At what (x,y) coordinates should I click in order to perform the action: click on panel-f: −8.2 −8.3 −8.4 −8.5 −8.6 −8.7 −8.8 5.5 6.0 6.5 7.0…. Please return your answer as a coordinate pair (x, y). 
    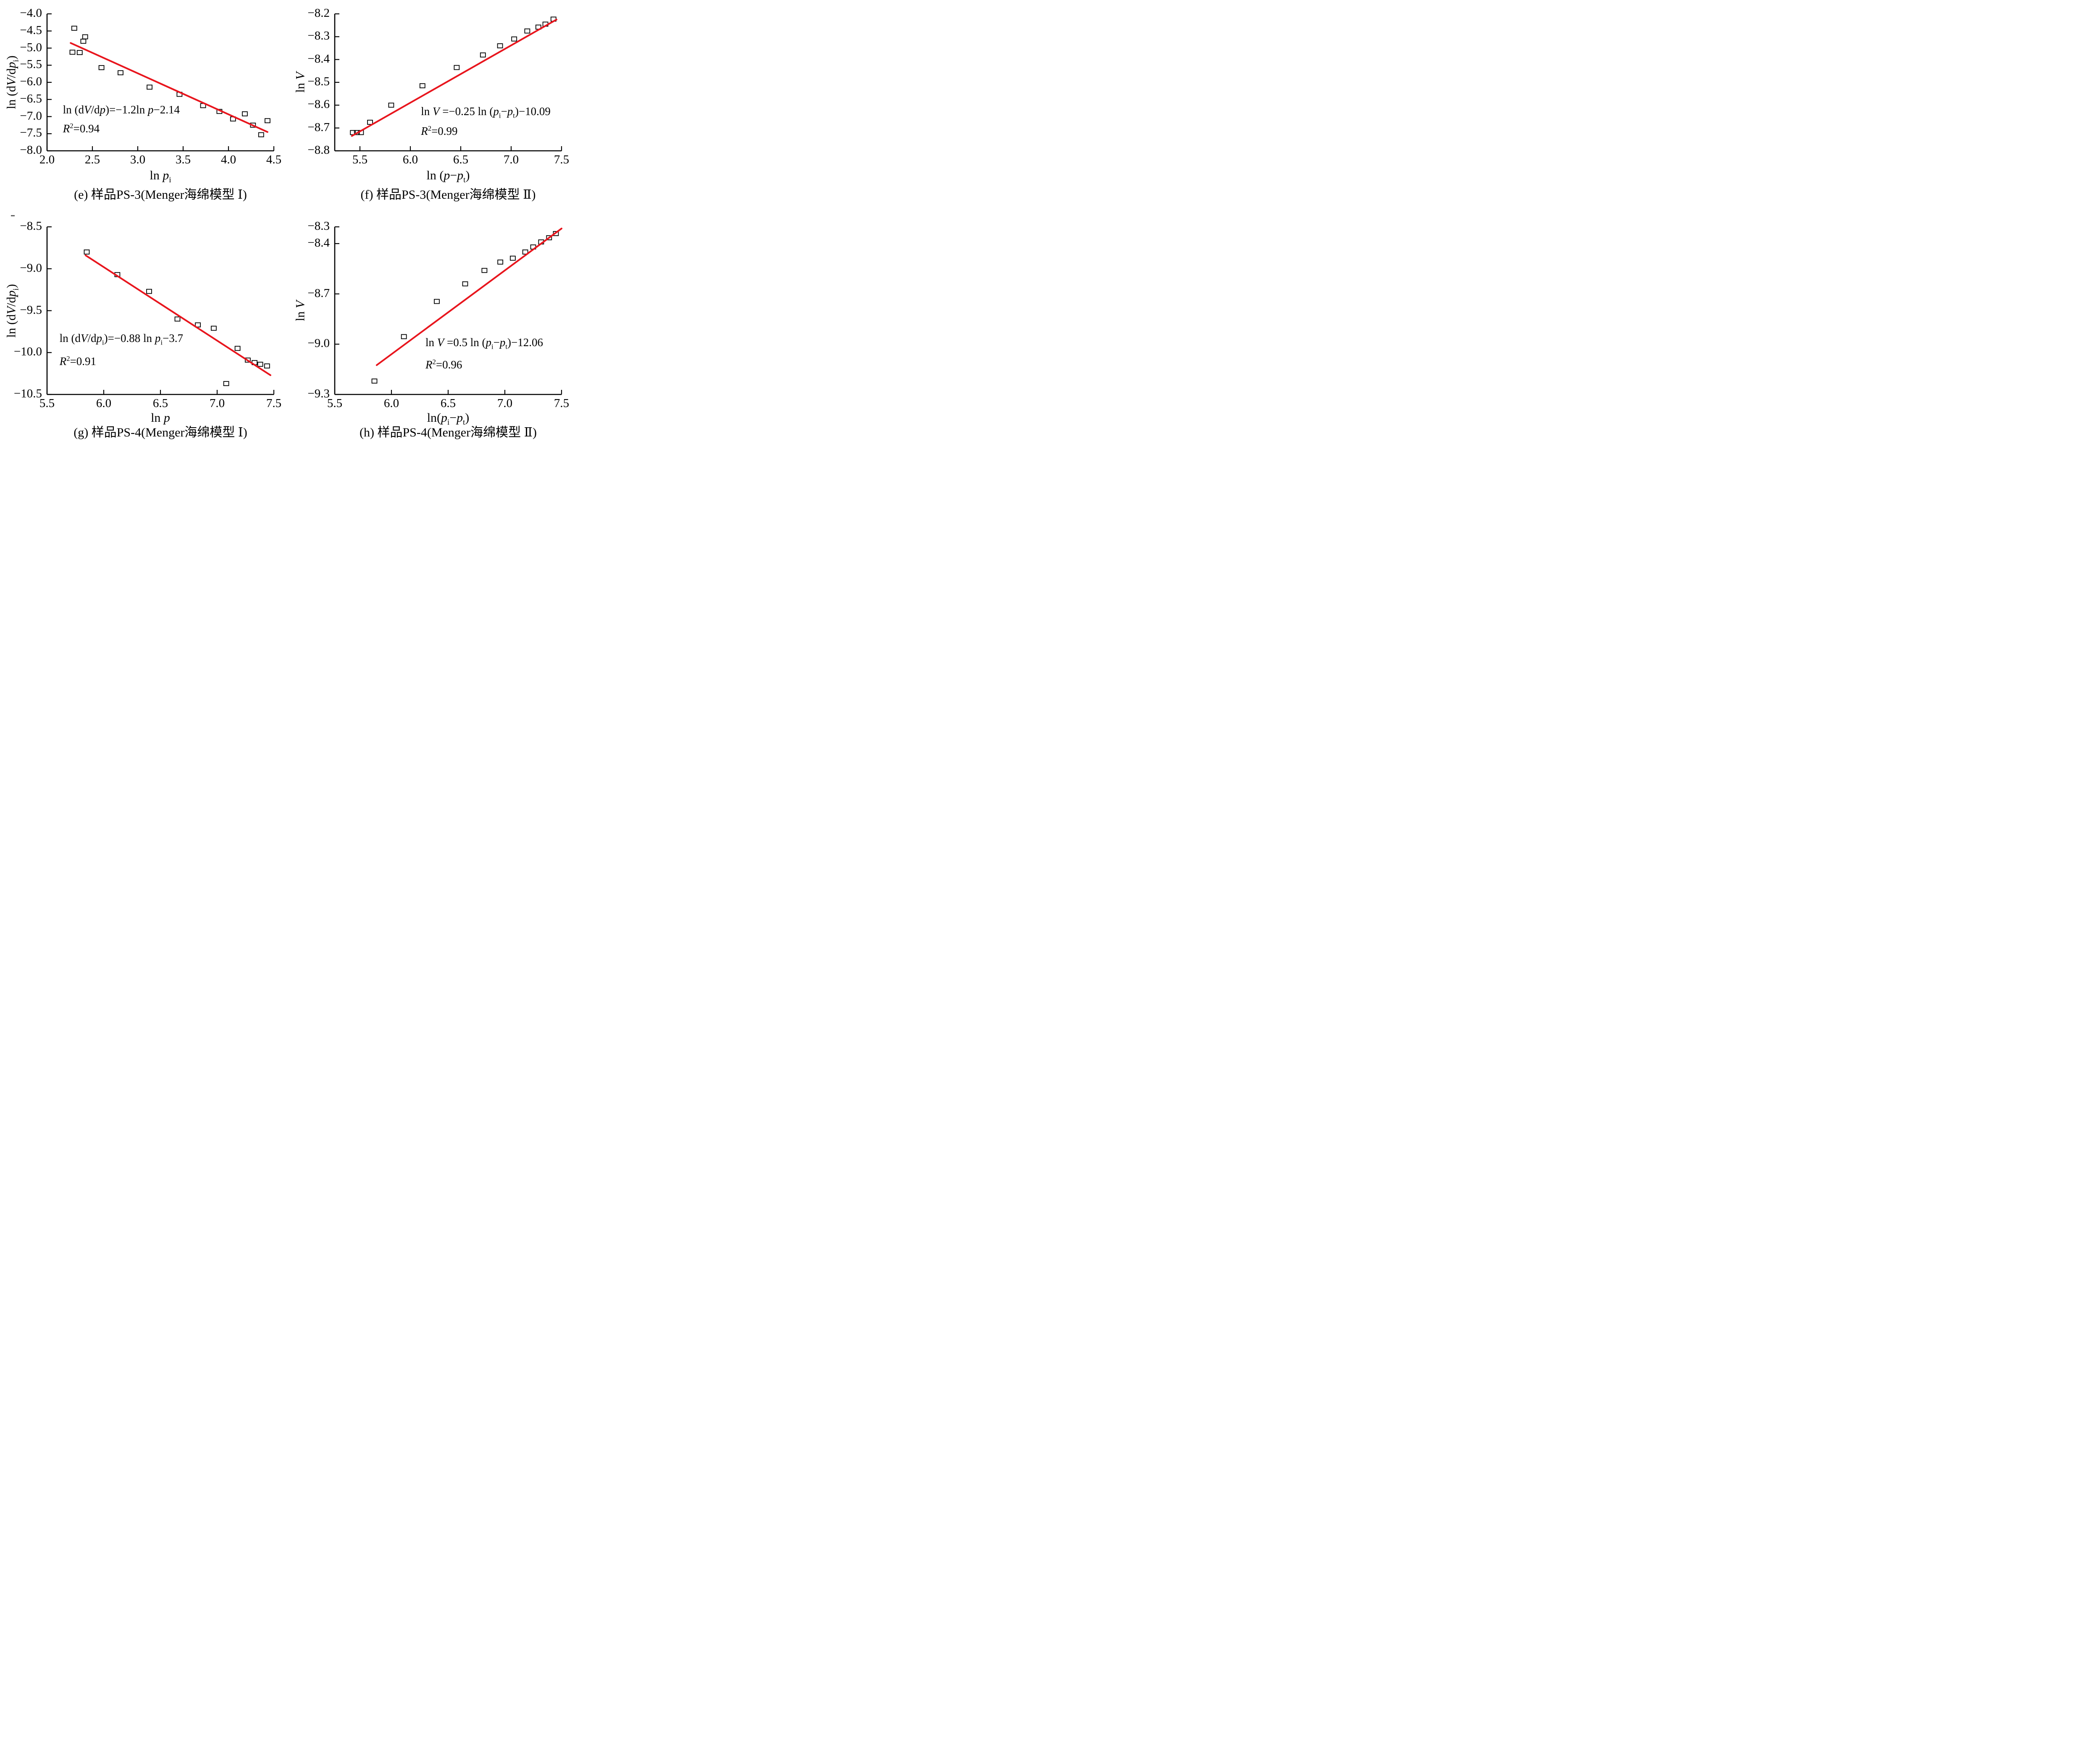
    Looking at the image, I should click on (431, 110).